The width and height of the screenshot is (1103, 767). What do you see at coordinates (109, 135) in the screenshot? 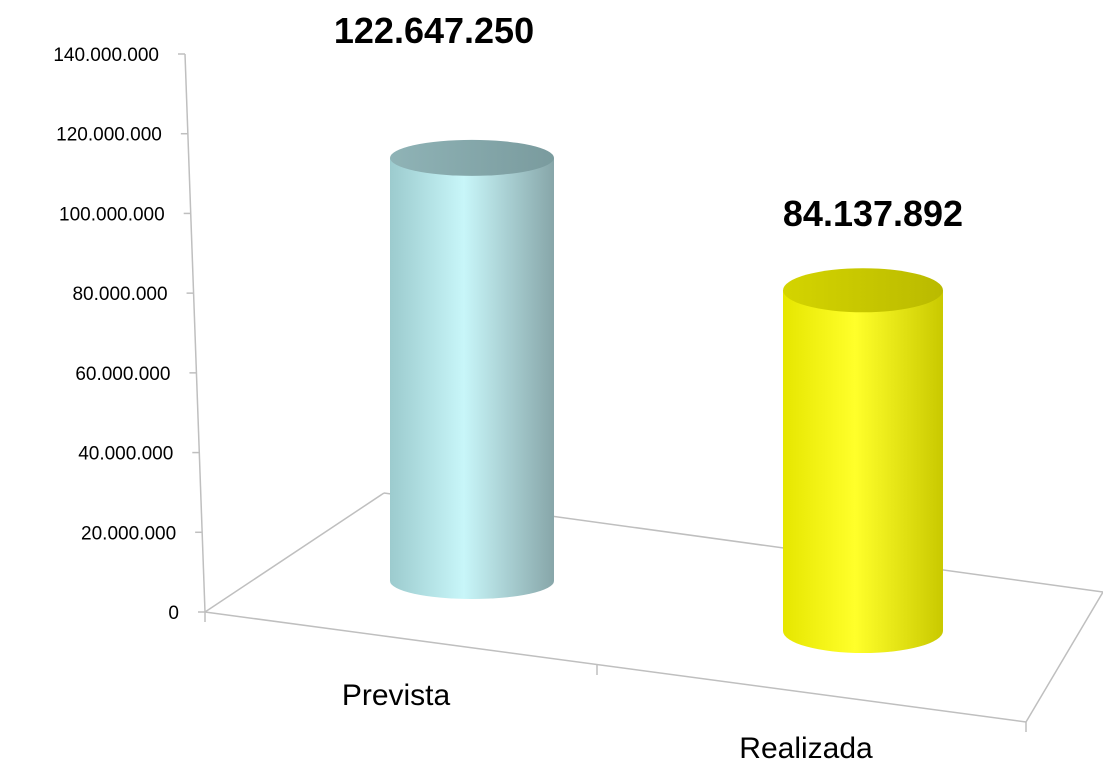
I see `y-tick-label: 120.000.000` at bounding box center [109, 135].